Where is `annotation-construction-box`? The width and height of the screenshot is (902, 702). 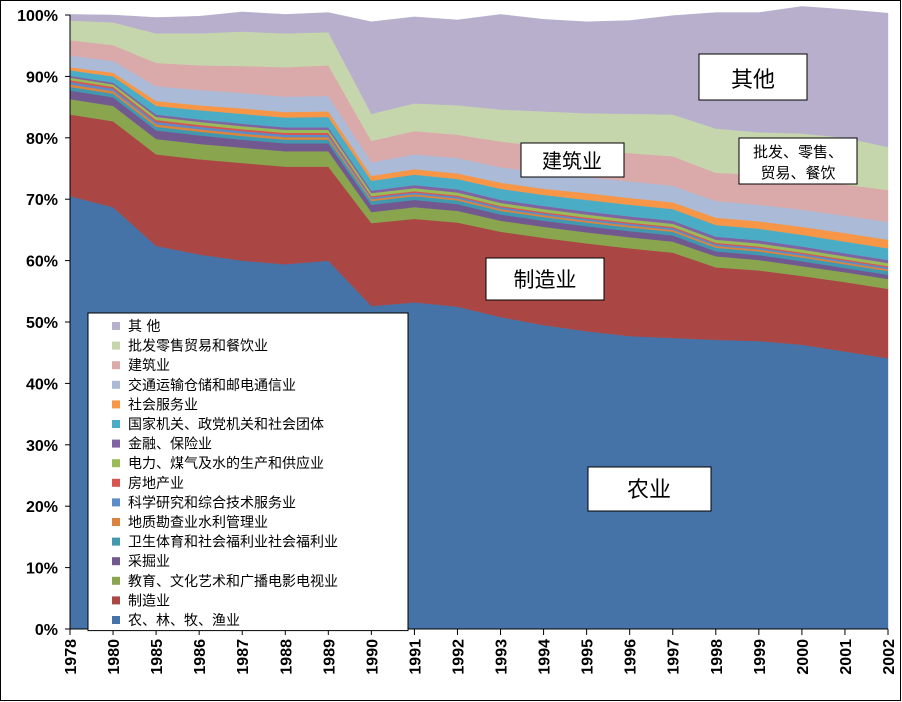 annotation-construction-box is located at coordinates (572, 160).